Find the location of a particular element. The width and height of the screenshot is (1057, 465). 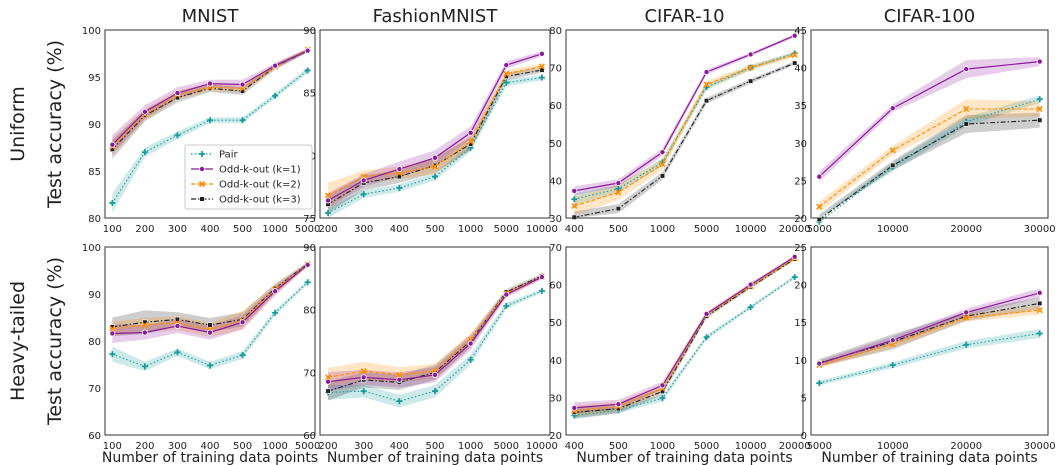

band-k2 is located at coordinates (929, 155).